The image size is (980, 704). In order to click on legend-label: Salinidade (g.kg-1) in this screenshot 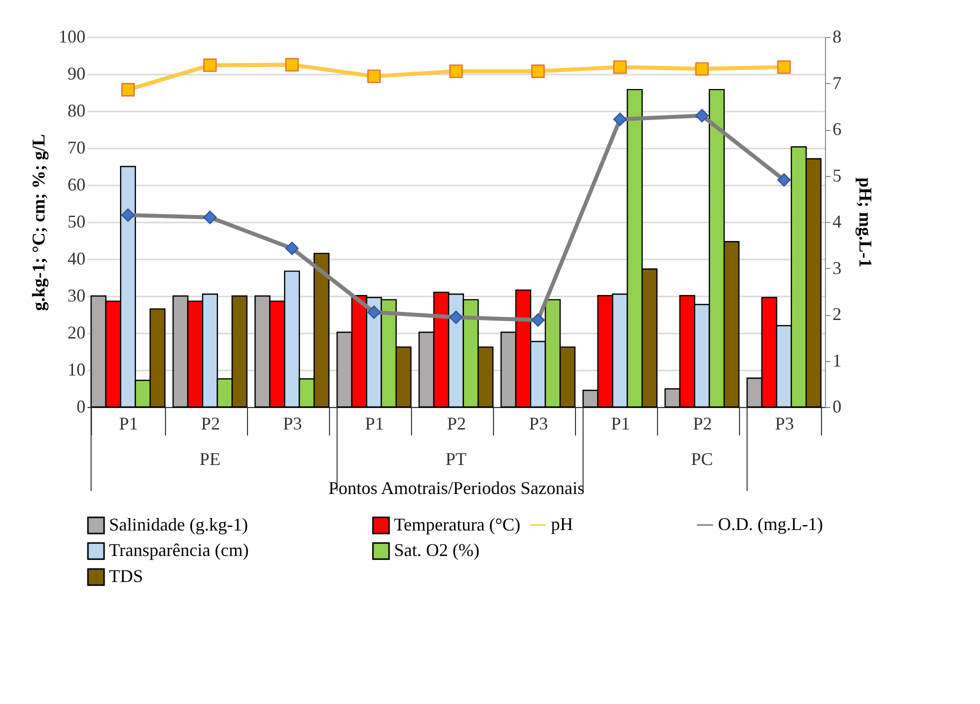, I will do `click(178, 524)`.